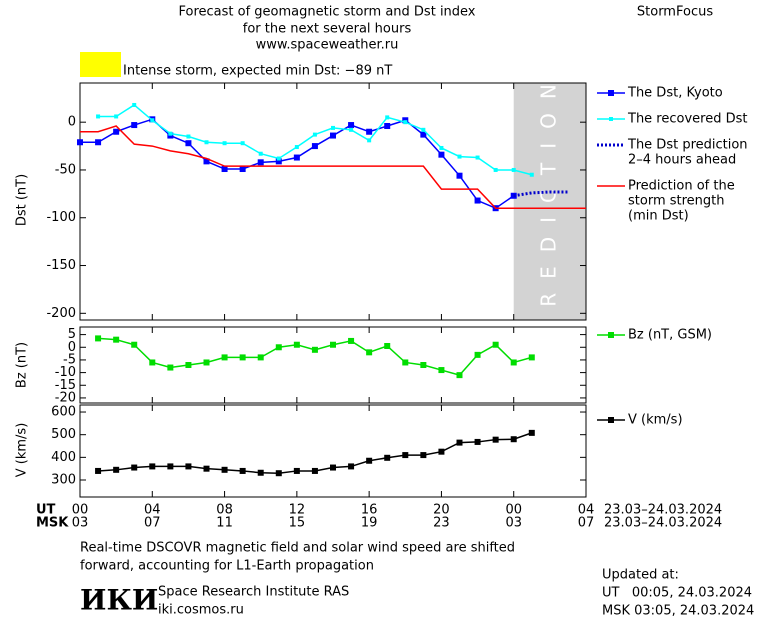  Describe the element at coordinates (369, 523) in the screenshot. I see `x-tick-label-msk: 19` at that location.